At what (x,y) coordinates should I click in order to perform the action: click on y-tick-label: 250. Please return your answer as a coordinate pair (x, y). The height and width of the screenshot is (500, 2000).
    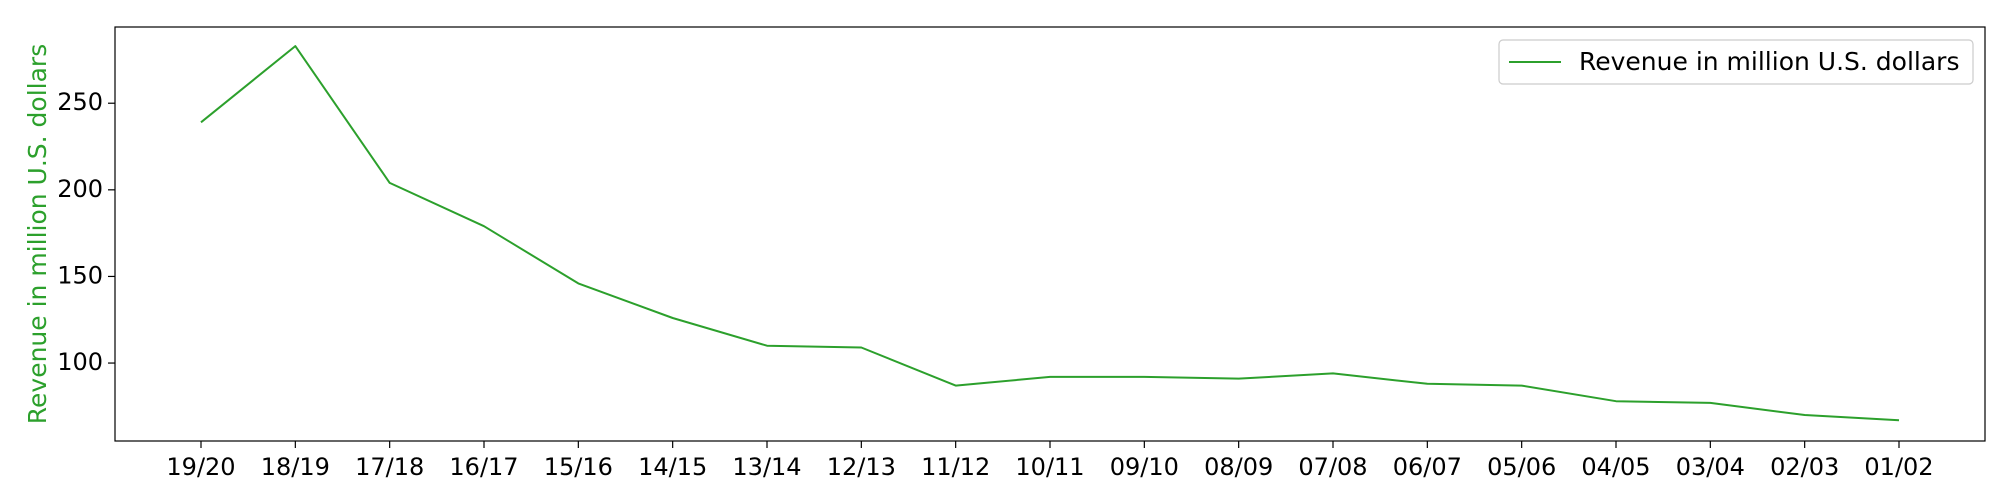
    Looking at the image, I should click on (80, 102).